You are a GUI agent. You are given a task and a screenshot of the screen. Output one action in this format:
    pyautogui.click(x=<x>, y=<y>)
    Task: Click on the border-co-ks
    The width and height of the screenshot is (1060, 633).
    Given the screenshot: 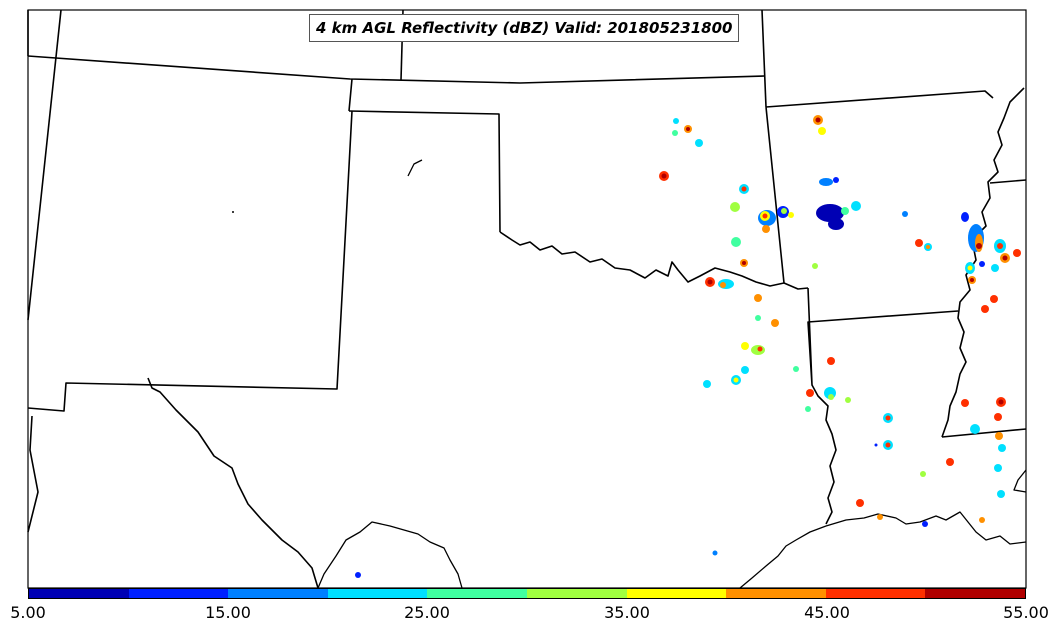 What is the action you would take?
    pyautogui.click(x=350, y=95)
    